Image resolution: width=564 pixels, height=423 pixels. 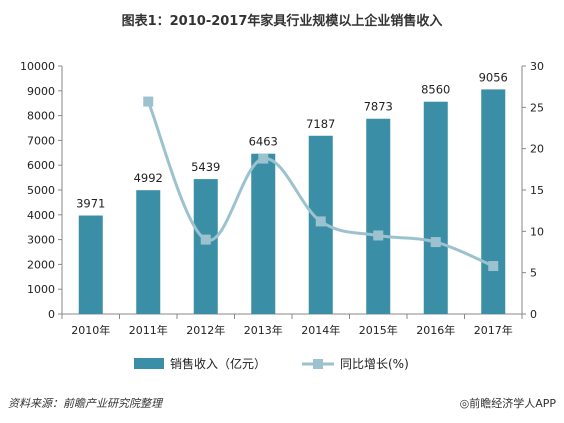 What do you see at coordinates (41, 165) in the screenshot?
I see `left-tick-label: 6000` at bounding box center [41, 165].